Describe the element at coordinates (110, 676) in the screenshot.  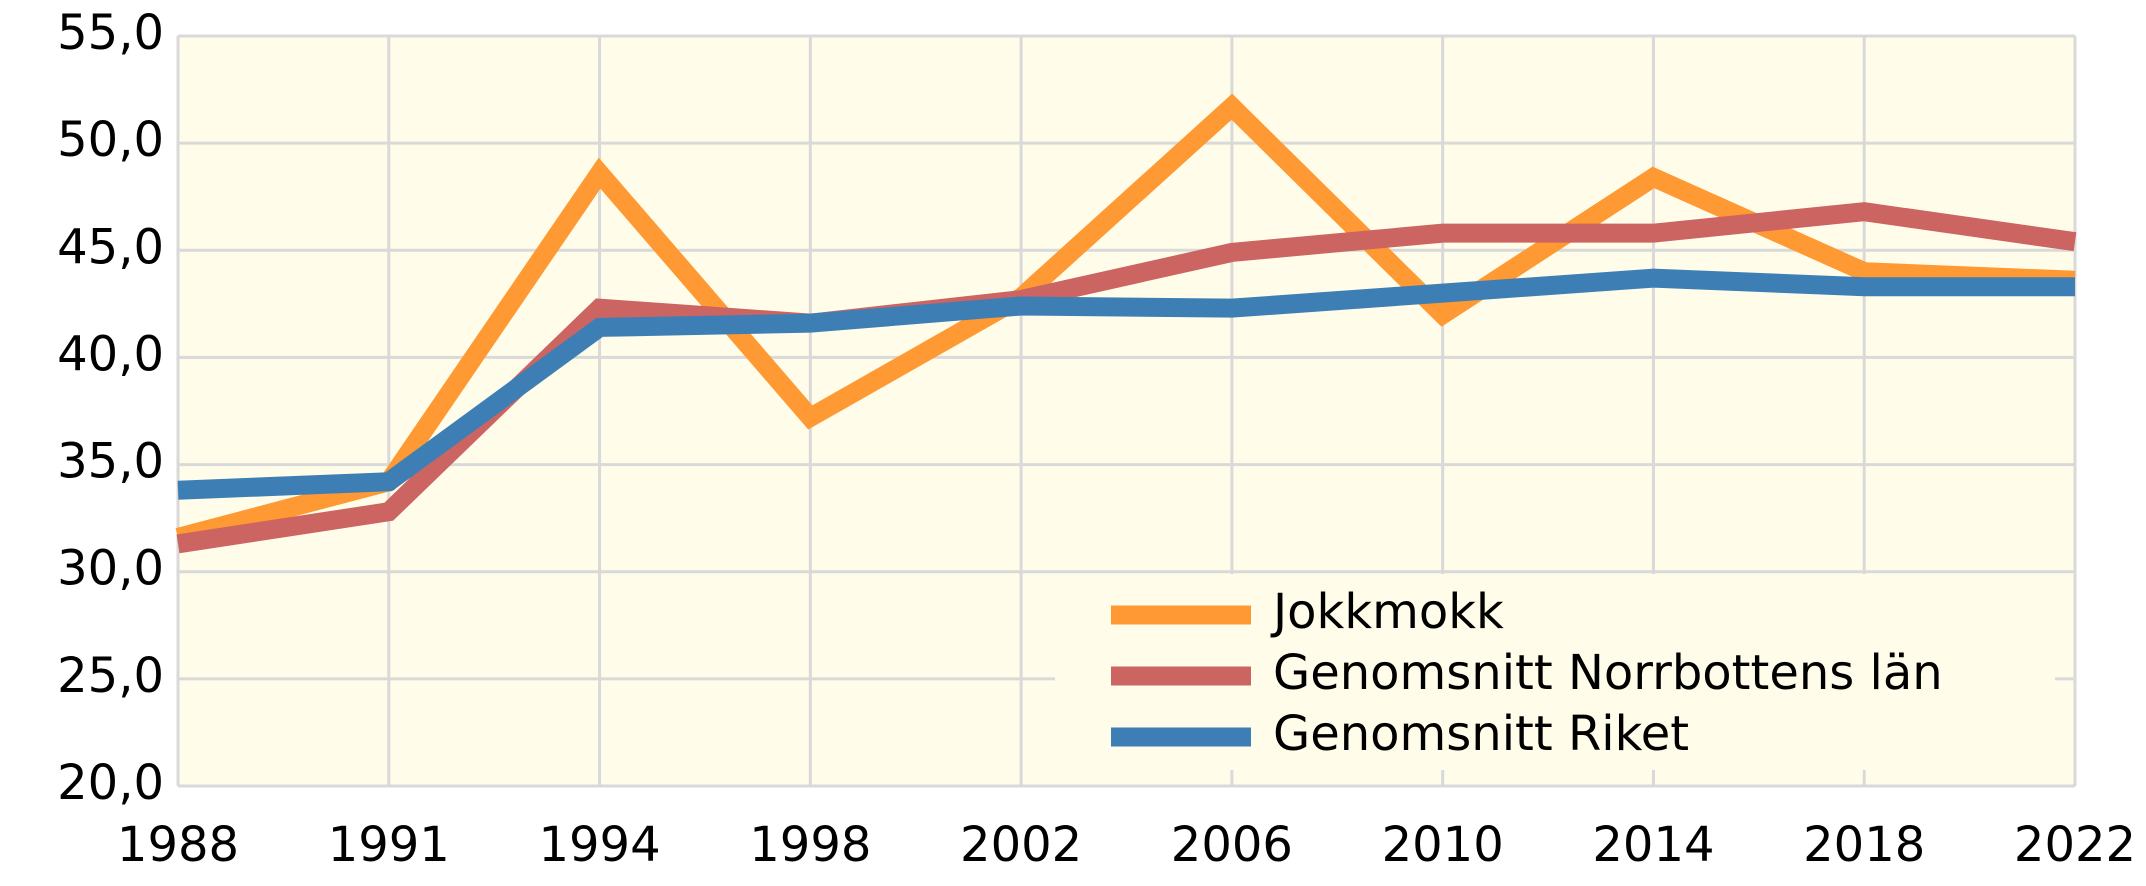
I see `y-tick-label: 25,0` at that location.